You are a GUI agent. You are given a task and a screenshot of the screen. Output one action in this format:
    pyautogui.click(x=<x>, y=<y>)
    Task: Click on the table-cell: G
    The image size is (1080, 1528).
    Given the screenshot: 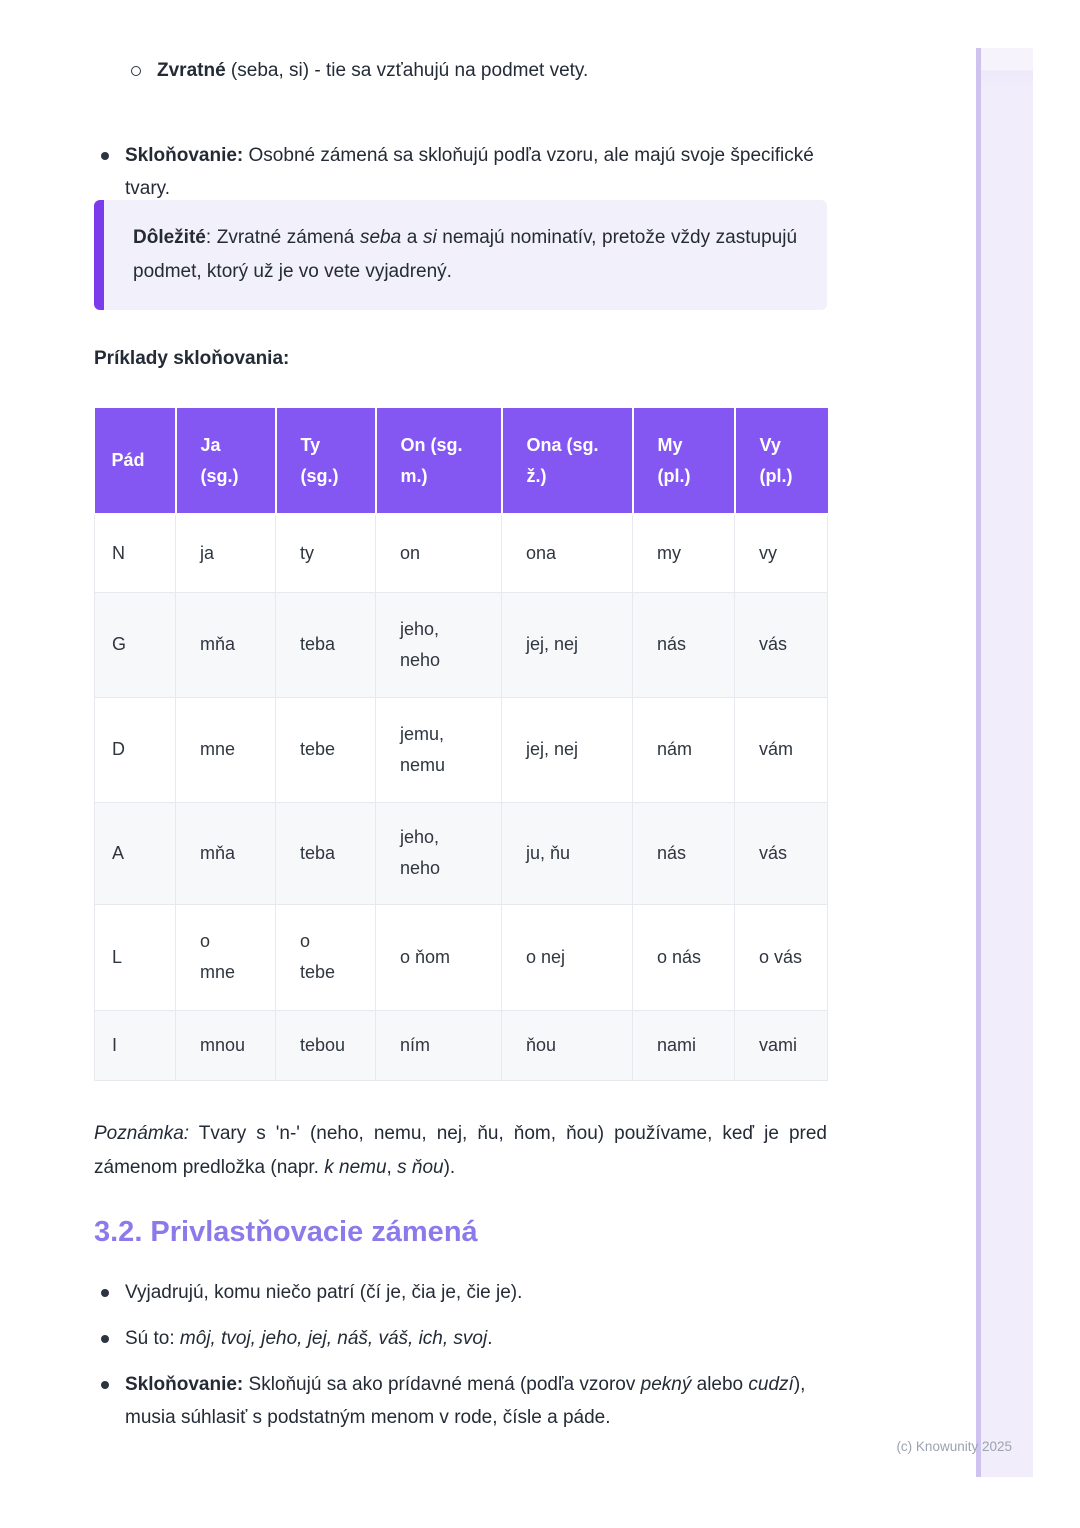 What is the action you would take?
    pyautogui.click(x=135, y=644)
    